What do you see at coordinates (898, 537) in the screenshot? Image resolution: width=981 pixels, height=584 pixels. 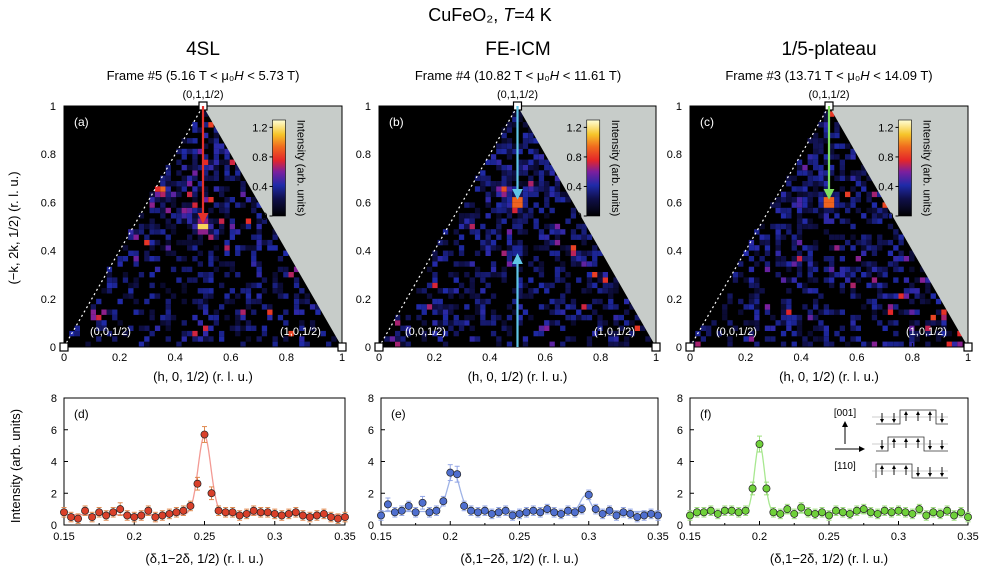 I see `x-tick-label: 0.3` at bounding box center [898, 537].